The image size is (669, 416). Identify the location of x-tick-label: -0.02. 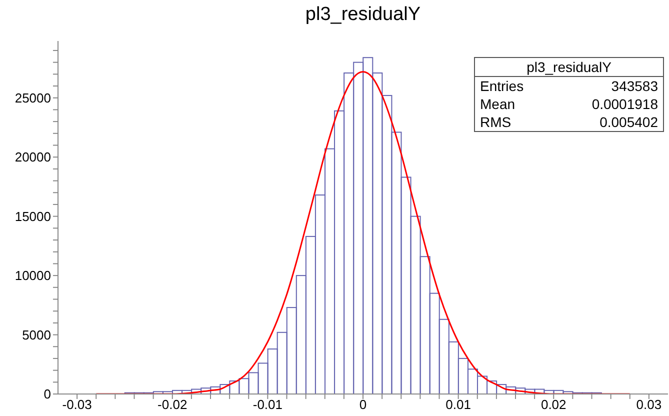
(173, 404).